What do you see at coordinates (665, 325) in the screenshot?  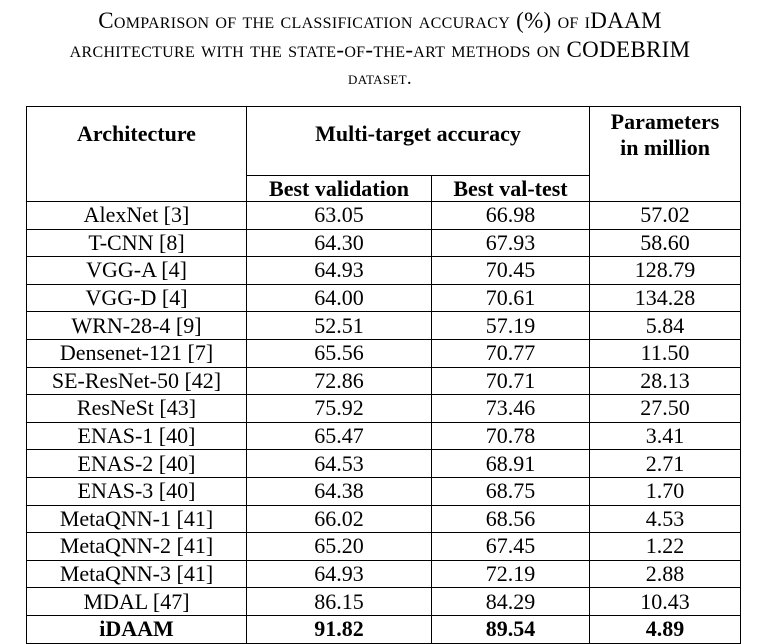 I see `cell-parameters: 5.84` at bounding box center [665, 325].